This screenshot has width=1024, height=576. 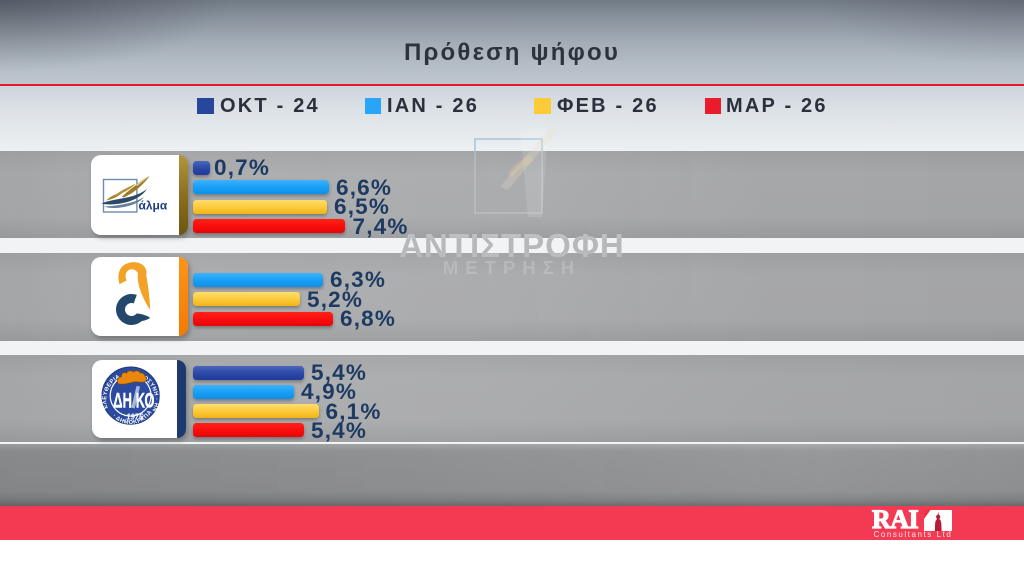 What do you see at coordinates (145, 400) in the screenshot?
I see `svg-text: ΚΟ` at bounding box center [145, 400].